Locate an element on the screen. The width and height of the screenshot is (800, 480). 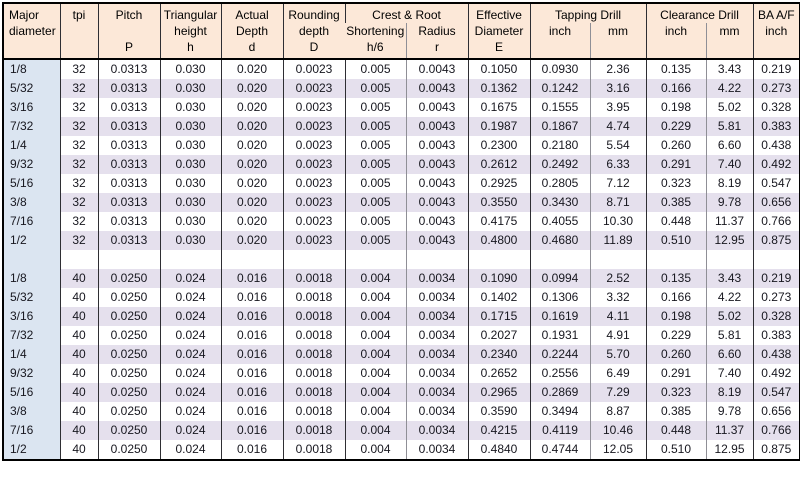
cell-clearance-drill-mm: 11.37 is located at coordinates (729, 430).